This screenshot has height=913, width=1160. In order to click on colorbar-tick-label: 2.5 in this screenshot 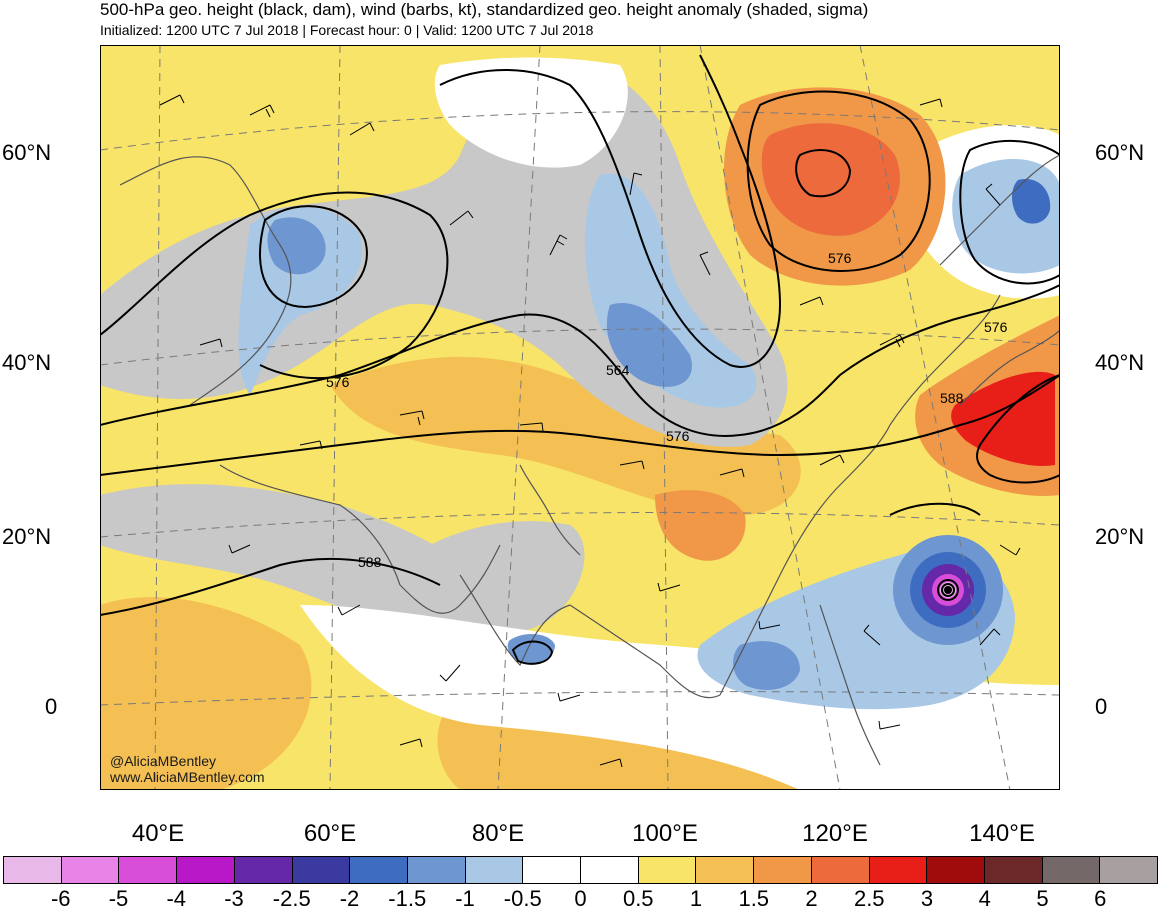, I will do `click(869, 898)`.